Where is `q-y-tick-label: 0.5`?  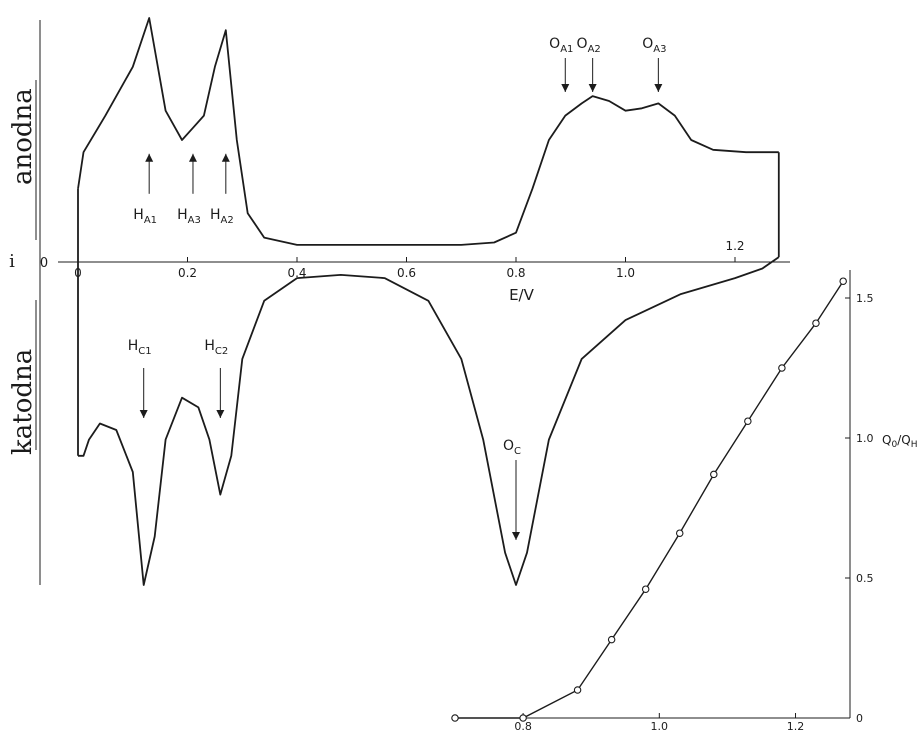 q-y-tick-label: 0.5 is located at coordinates (865, 578).